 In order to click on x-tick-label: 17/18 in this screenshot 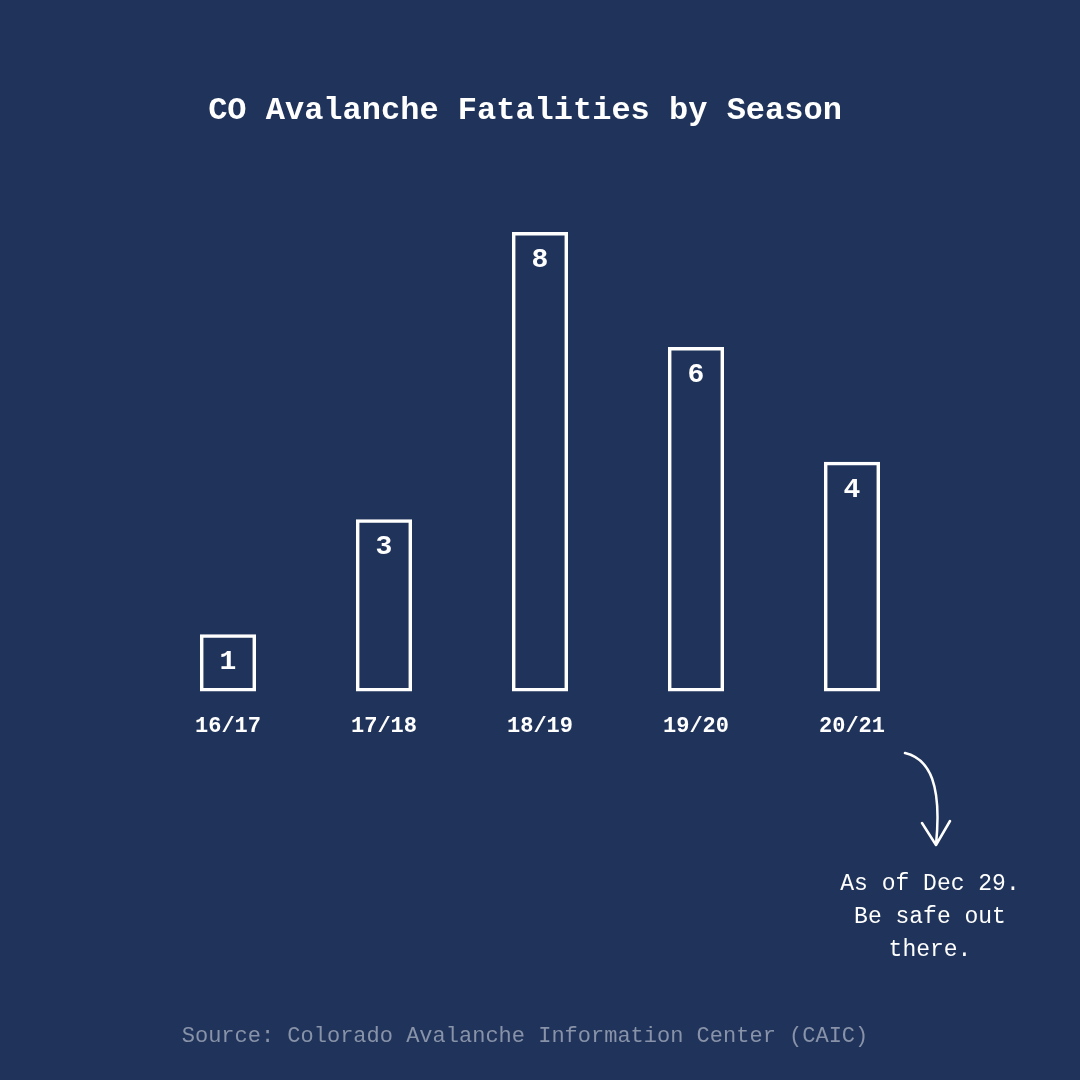, I will do `click(384, 727)`.